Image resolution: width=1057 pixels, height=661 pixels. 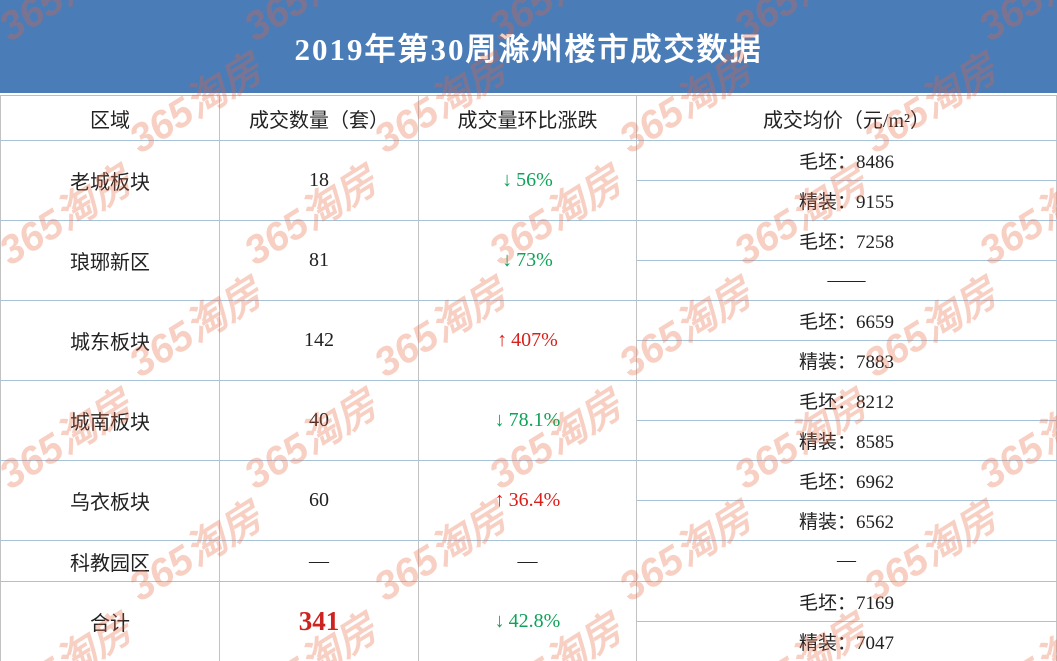 I want to click on change-value: 36.4%, so click(x=534, y=500).